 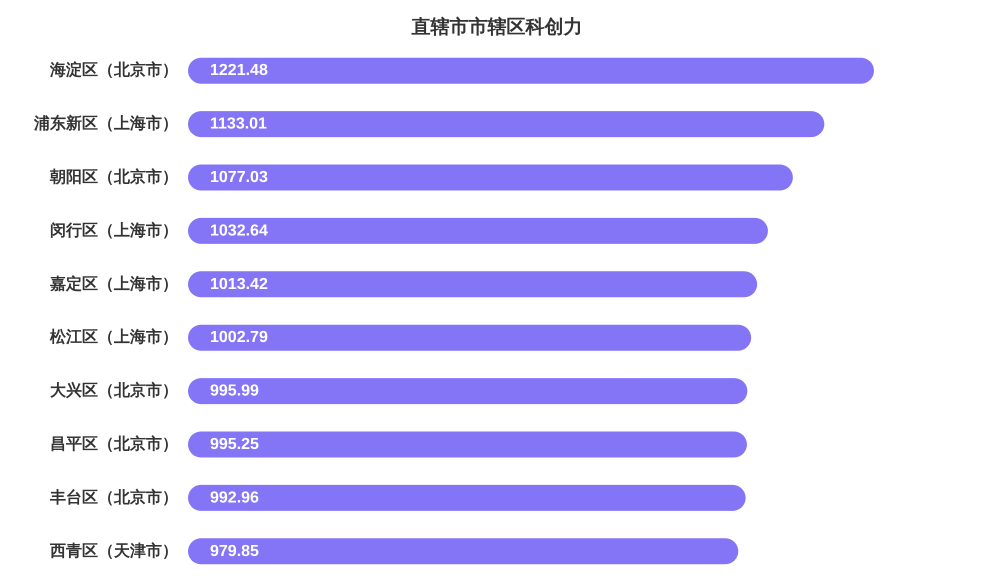 What do you see at coordinates (235, 444) in the screenshot?
I see `data-label: 995.25` at bounding box center [235, 444].